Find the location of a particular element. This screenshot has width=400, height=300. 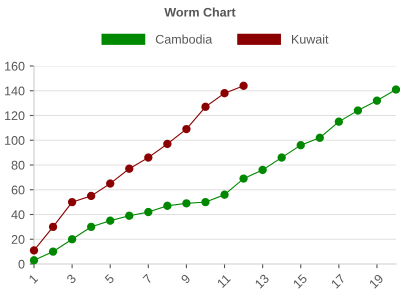

y-tick-label: 20 is located at coordinates (18, 239).